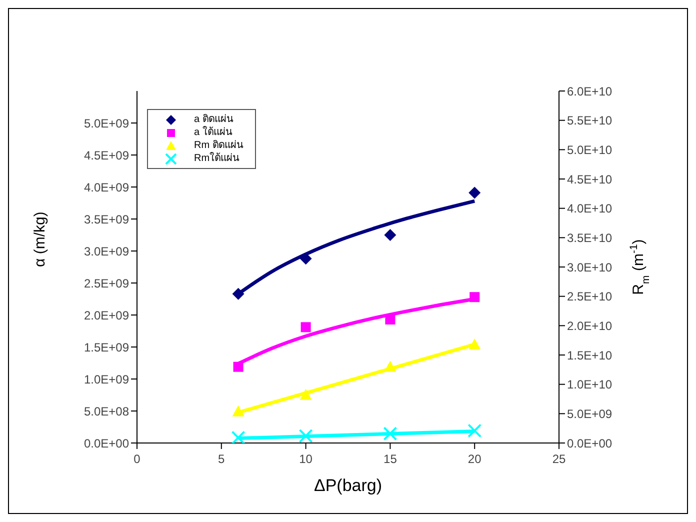  I want to click on x-tick-label: 0, so click(137, 459).